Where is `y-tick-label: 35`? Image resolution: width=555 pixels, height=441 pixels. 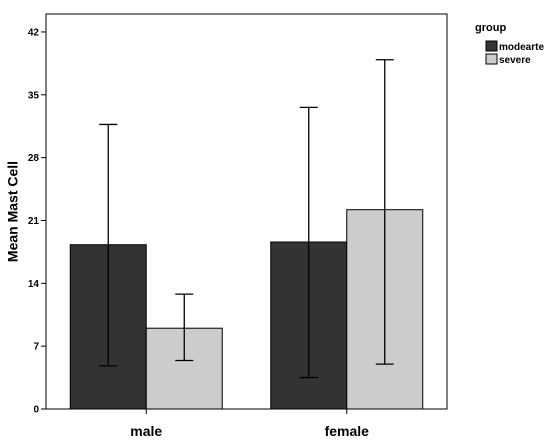 y-tick-label: 35 is located at coordinates (34, 95).